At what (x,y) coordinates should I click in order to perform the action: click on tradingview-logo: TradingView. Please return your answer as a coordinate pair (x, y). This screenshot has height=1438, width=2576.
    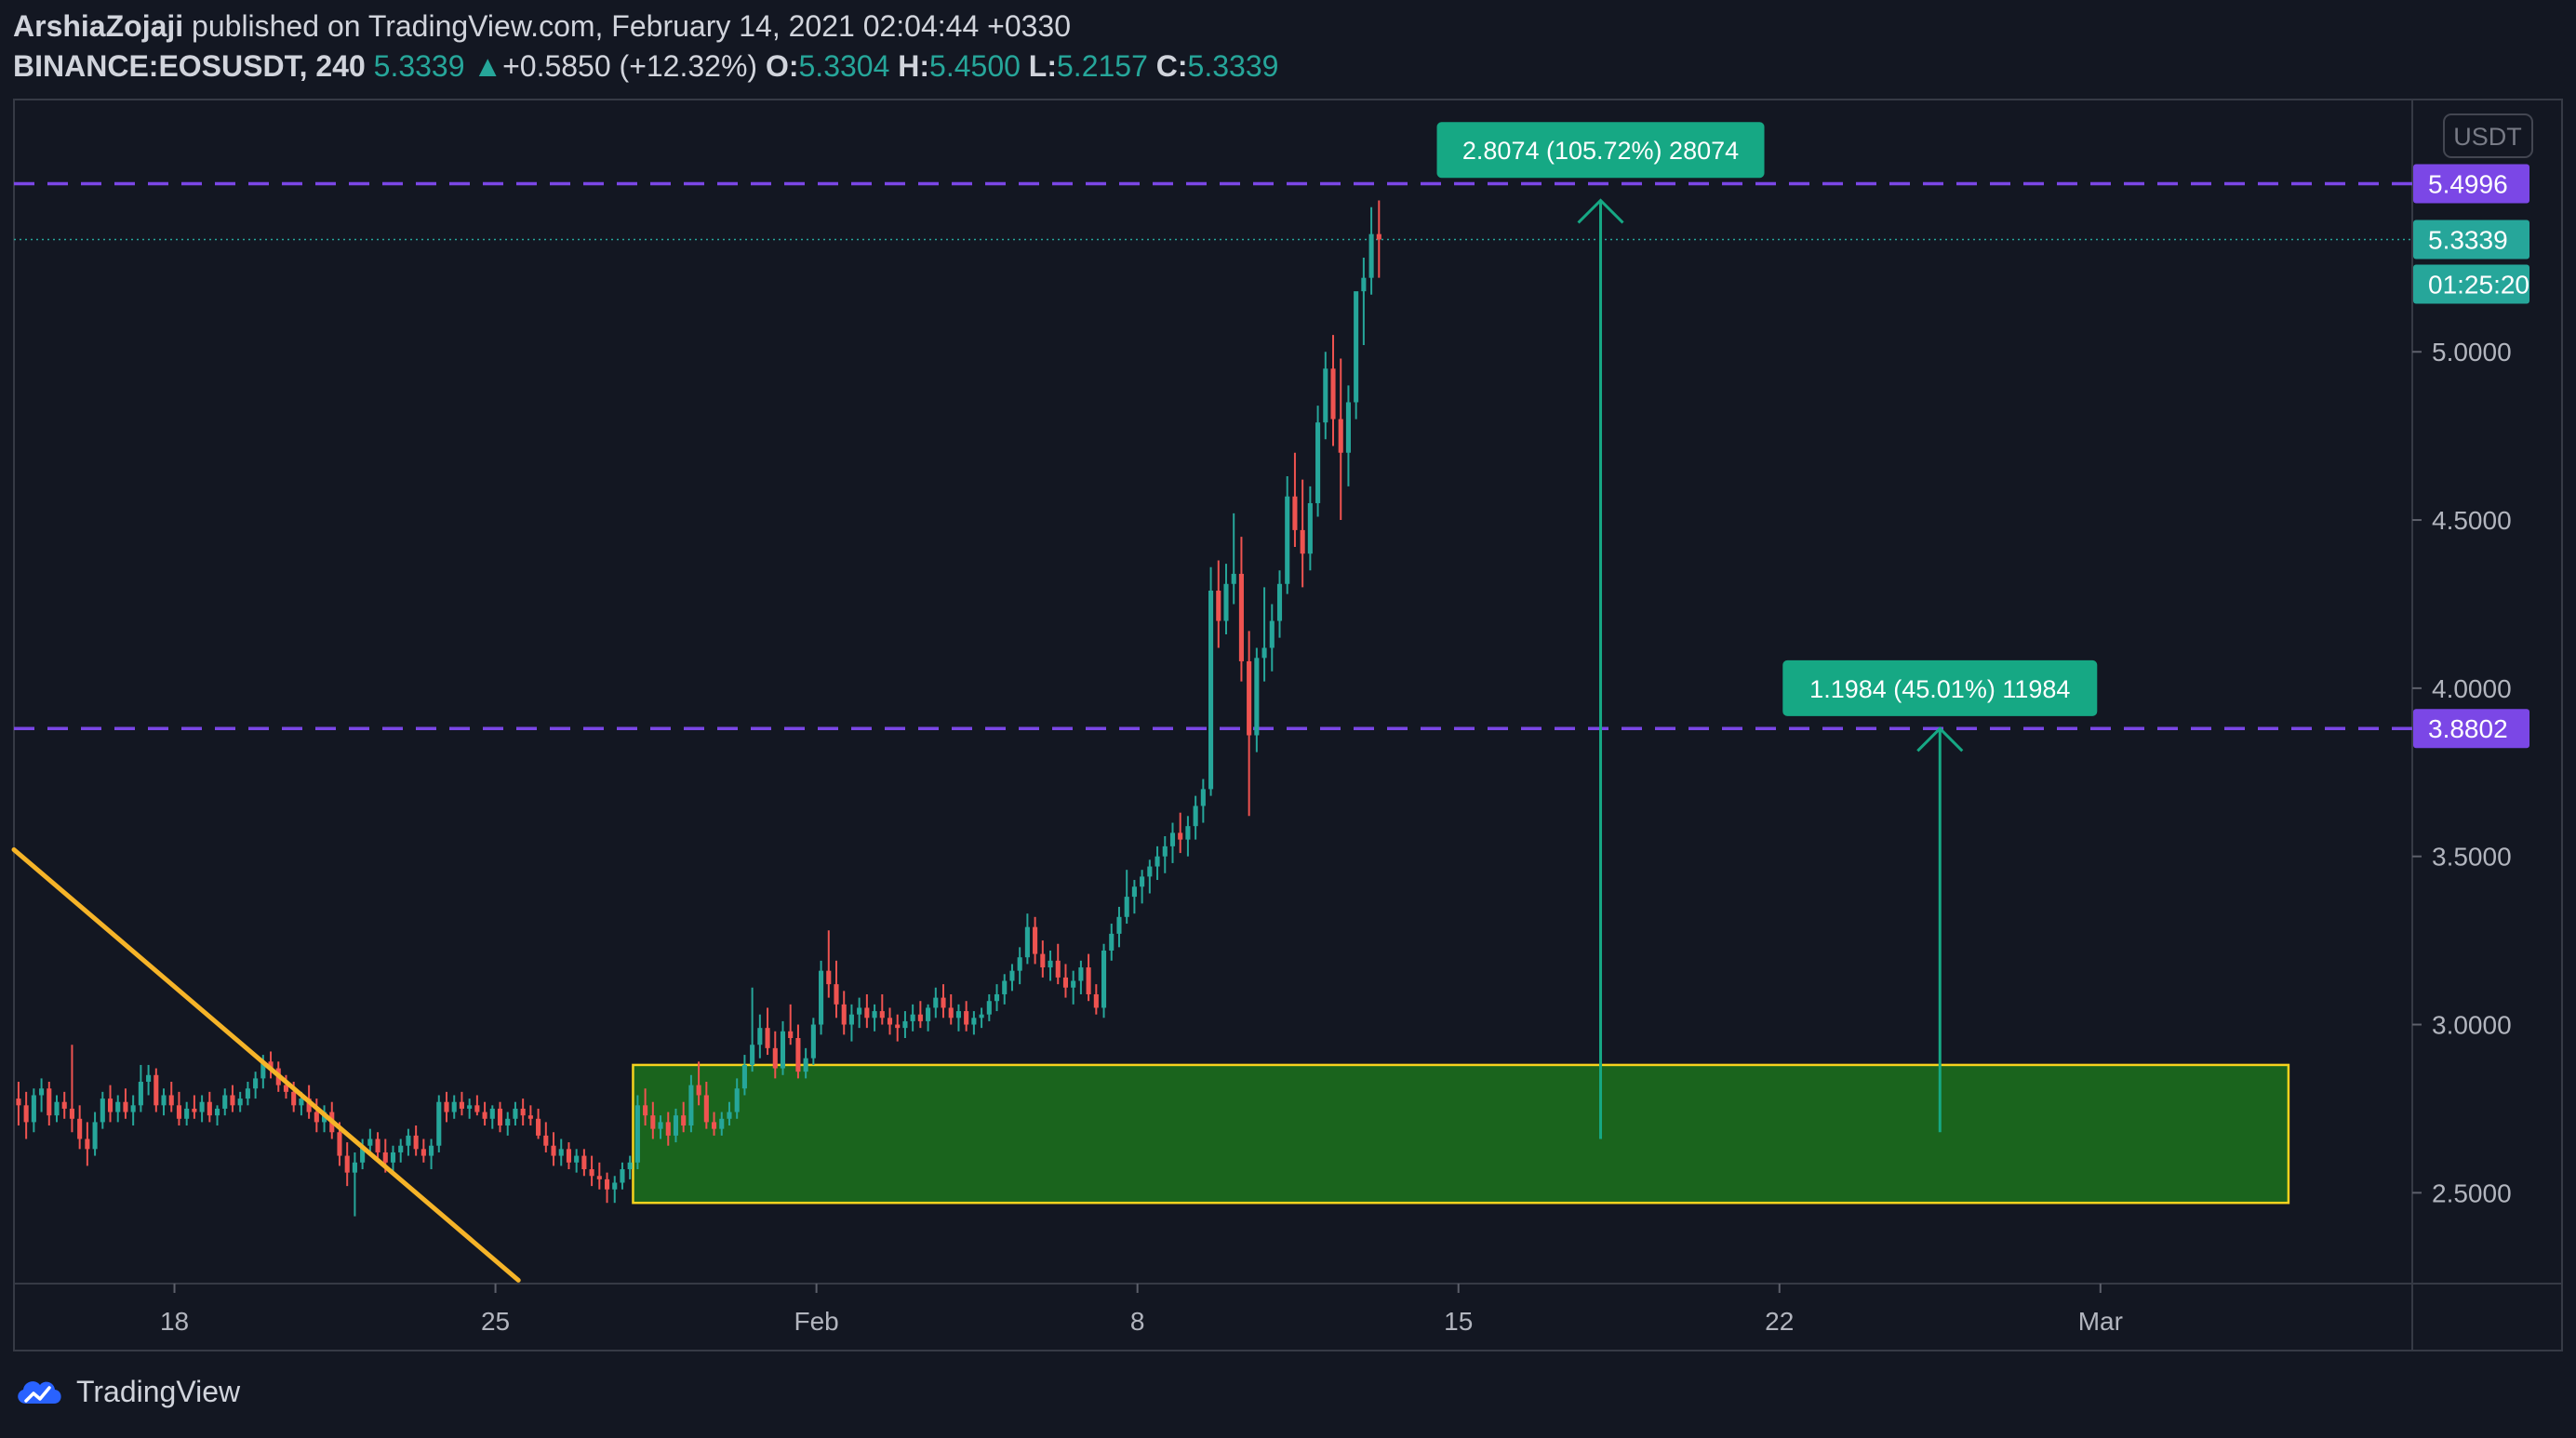
    Looking at the image, I should click on (126, 1392).